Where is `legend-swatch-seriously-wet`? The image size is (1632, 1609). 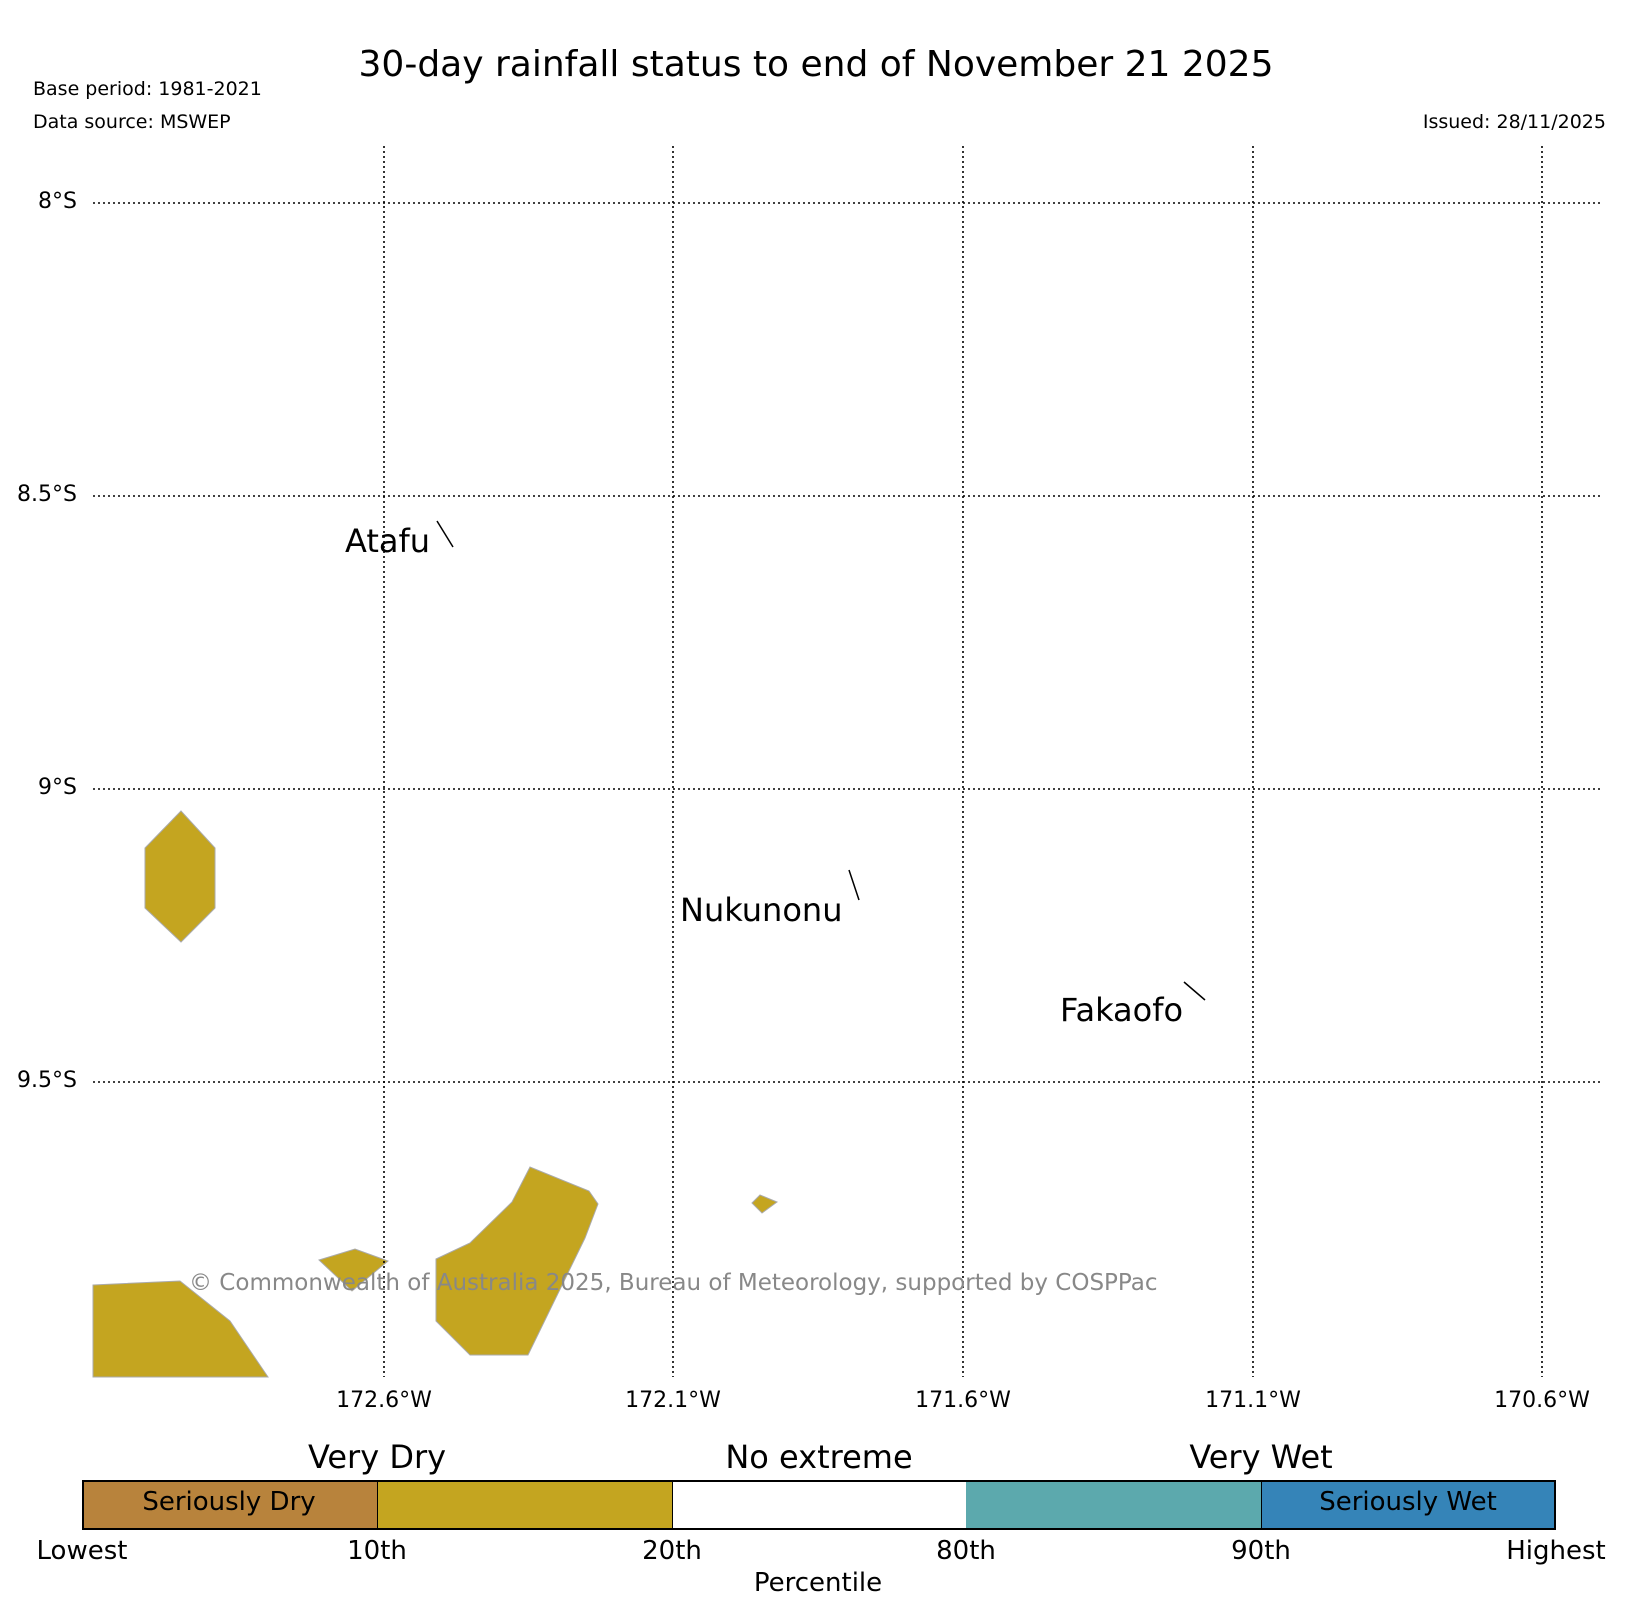
legend-swatch-seriously-wet is located at coordinates (1408, 1504).